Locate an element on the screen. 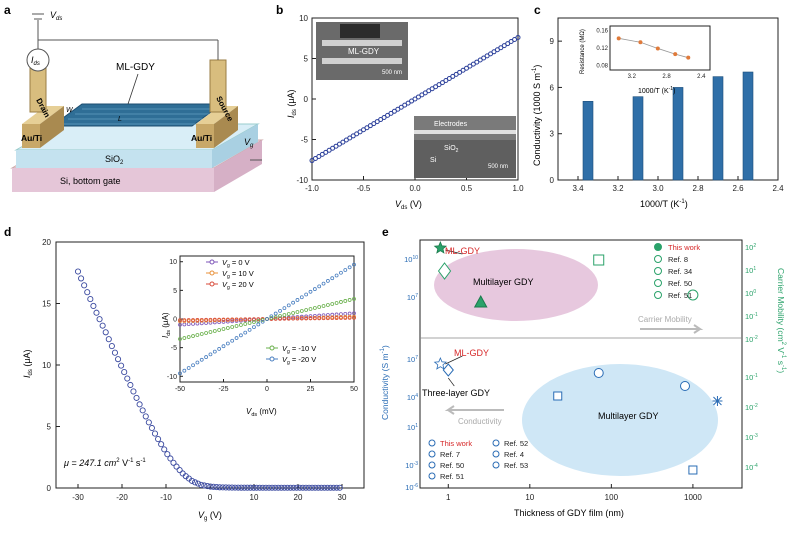 The image size is (790, 537). substrate-label: Si, bottom gate is located at coordinates (90, 181).